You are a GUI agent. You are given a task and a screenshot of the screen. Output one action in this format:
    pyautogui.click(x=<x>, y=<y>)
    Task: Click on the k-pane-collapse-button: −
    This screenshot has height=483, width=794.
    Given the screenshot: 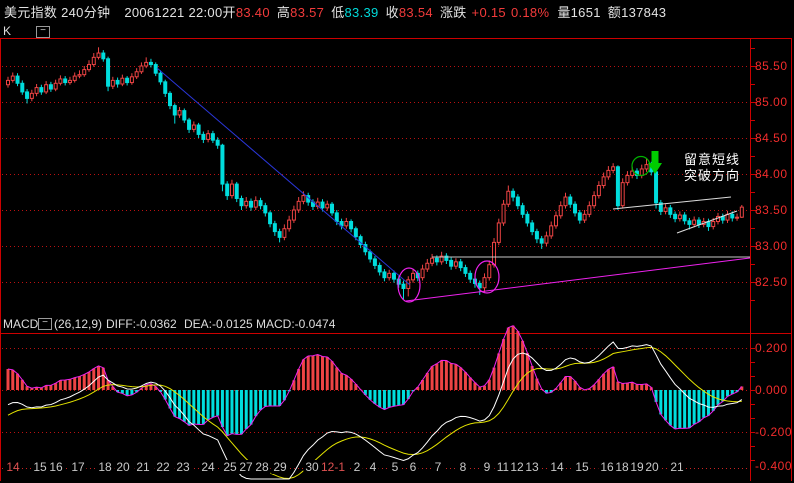 What is the action you would take?
    pyautogui.click(x=43, y=32)
    